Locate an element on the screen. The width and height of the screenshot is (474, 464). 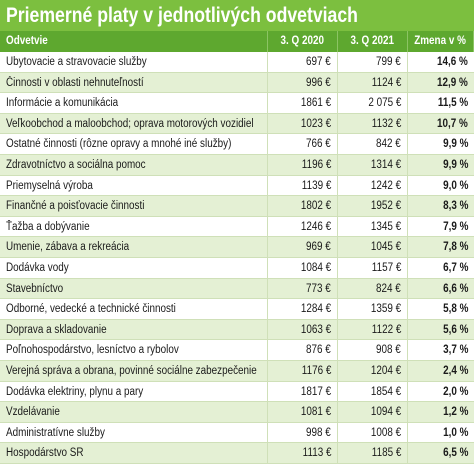
table-cell: 6,5 % is located at coordinates (441, 453).